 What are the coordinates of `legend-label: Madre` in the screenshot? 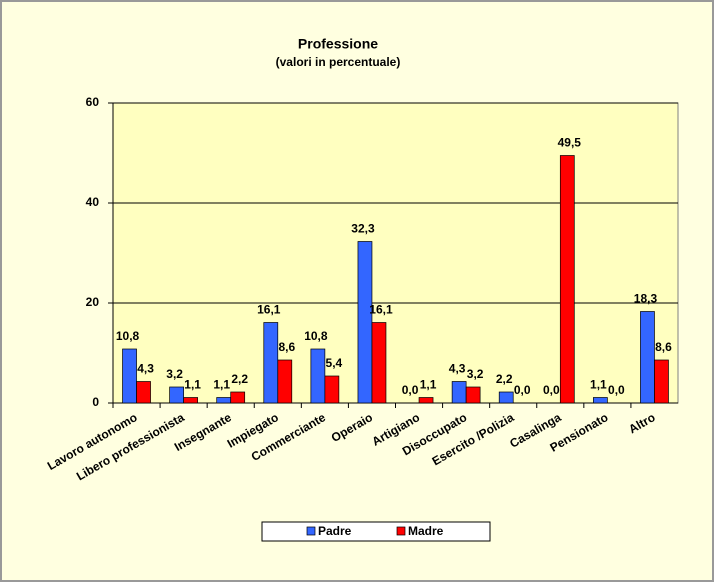 It's located at (426, 531).